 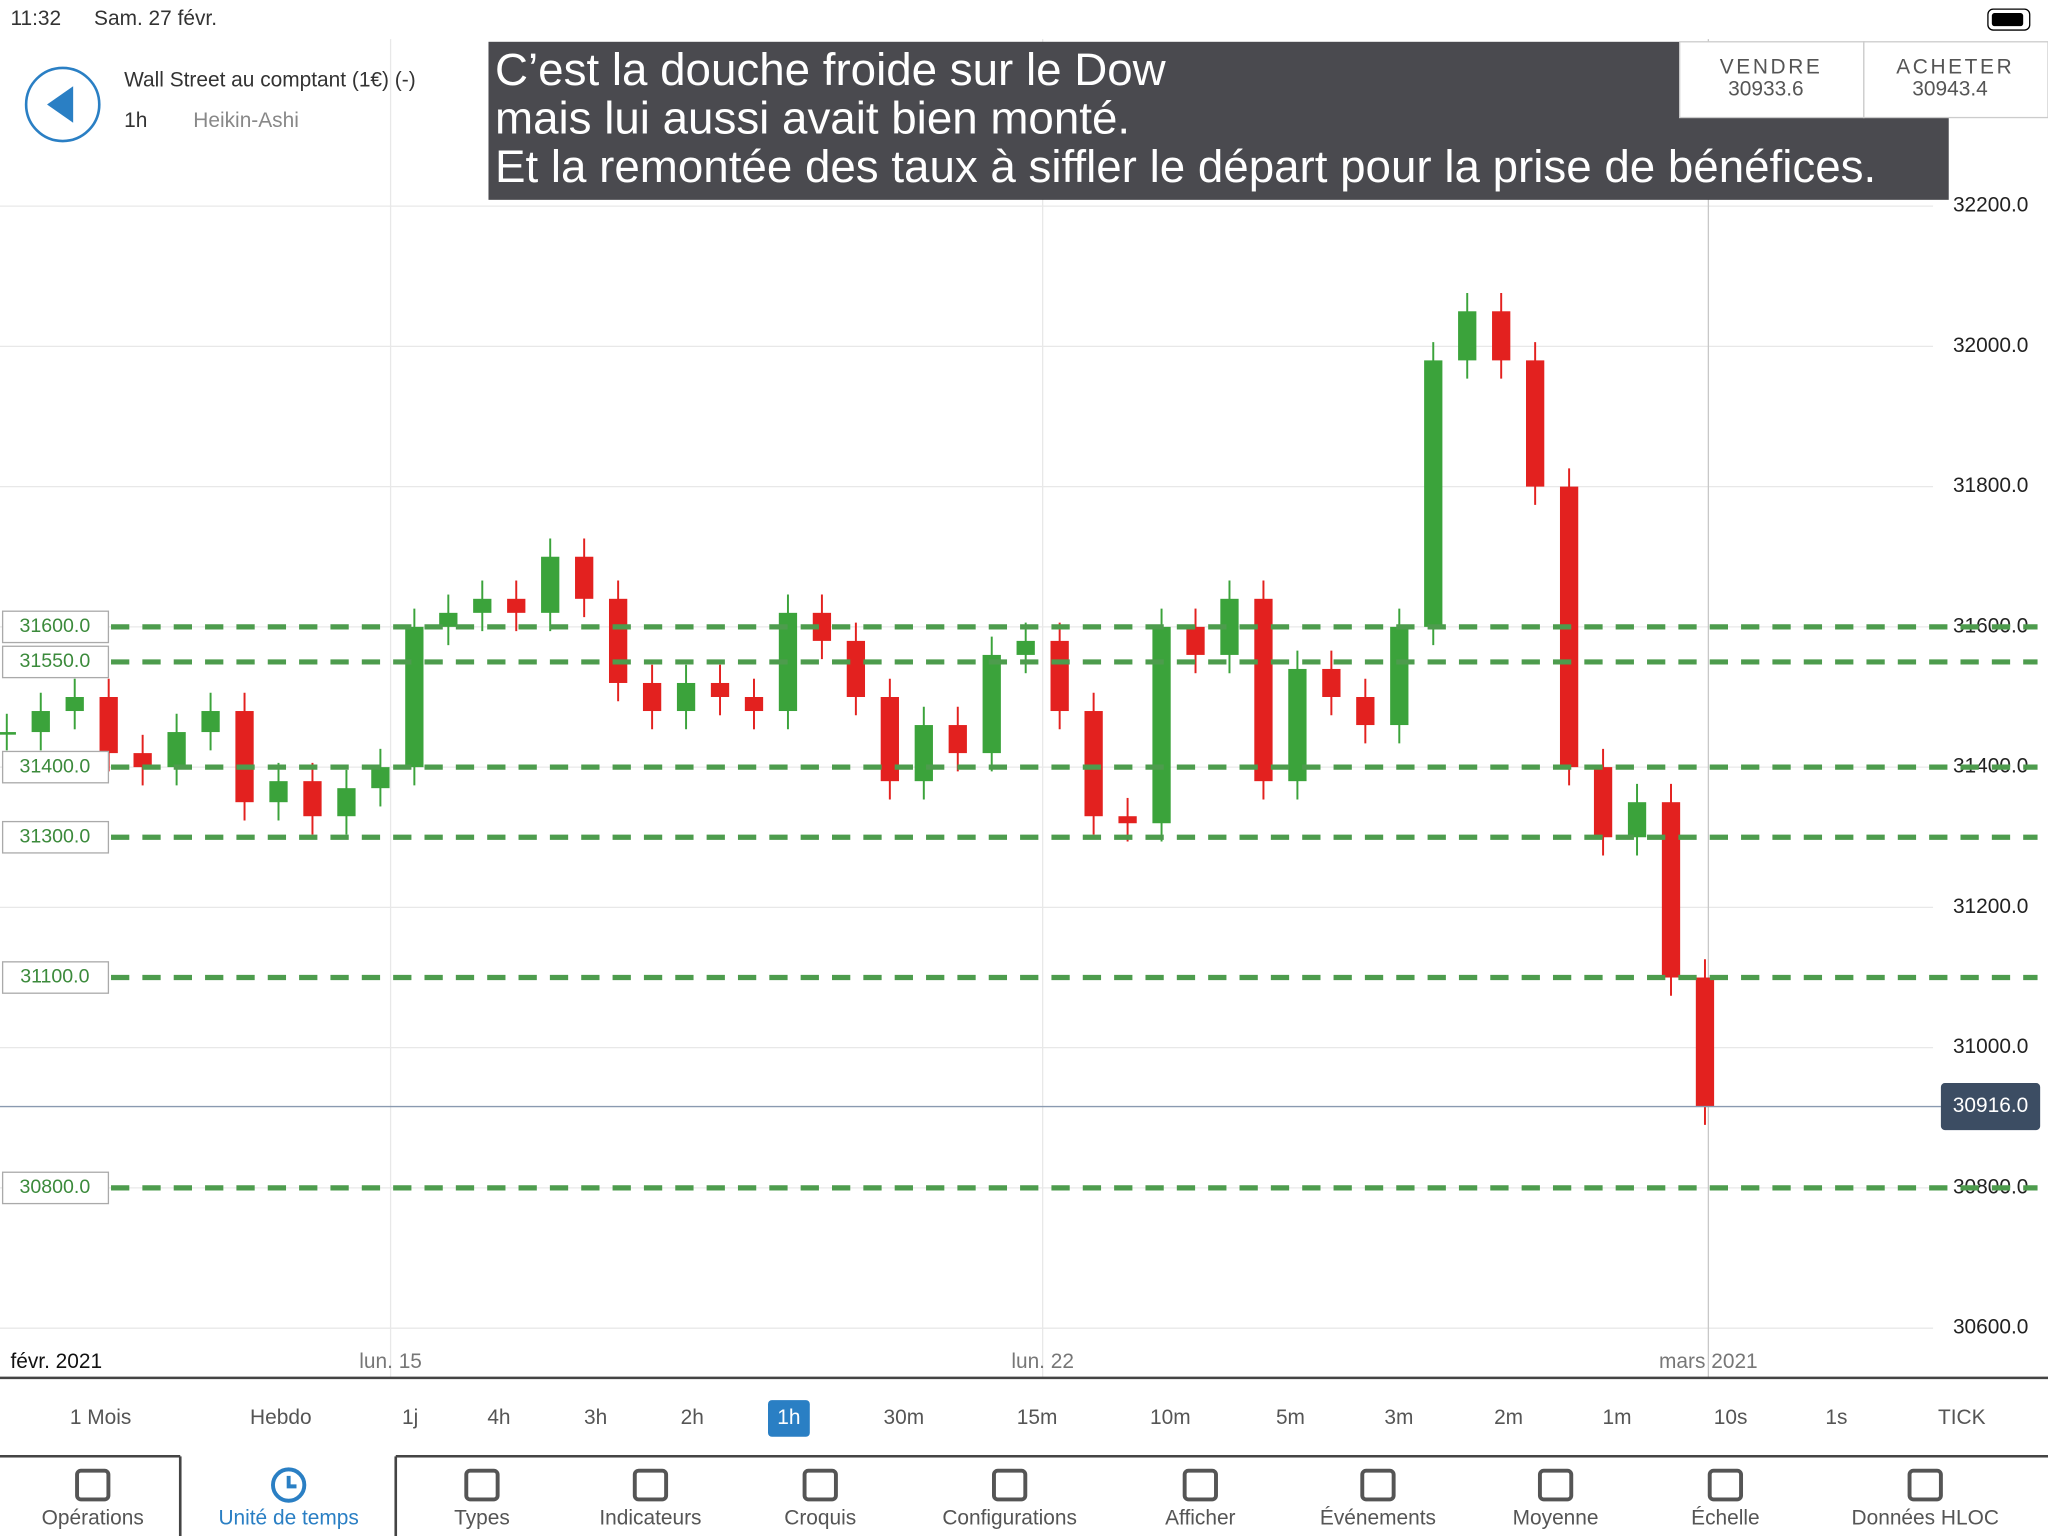 What do you see at coordinates (135, 120) in the screenshot?
I see `timeframe-label: 1h` at bounding box center [135, 120].